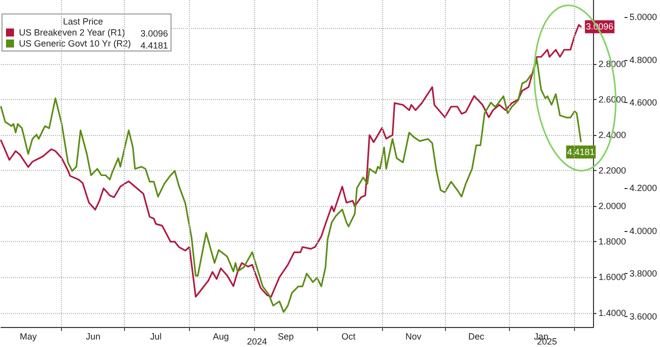 The width and height of the screenshot is (660, 347). Describe the element at coordinates (156, 337) in the screenshot. I see `x-tick-label: Jul` at that location.